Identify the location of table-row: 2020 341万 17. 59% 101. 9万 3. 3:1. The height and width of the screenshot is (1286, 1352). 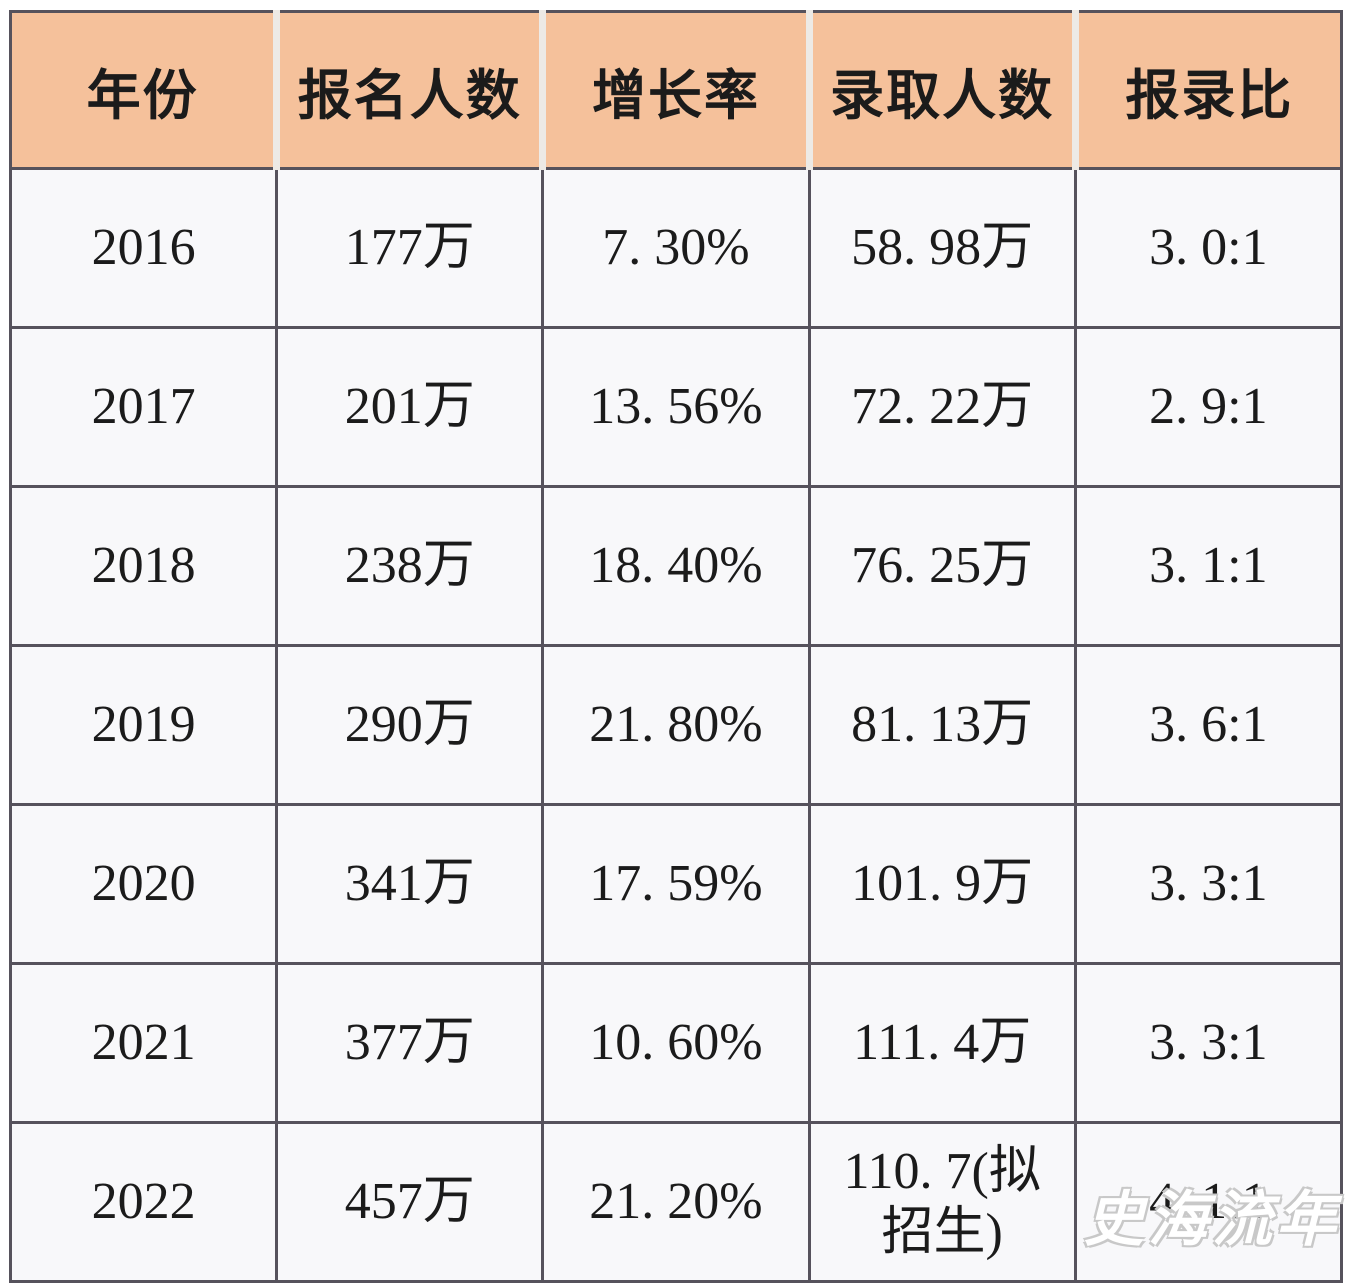
(676, 884).